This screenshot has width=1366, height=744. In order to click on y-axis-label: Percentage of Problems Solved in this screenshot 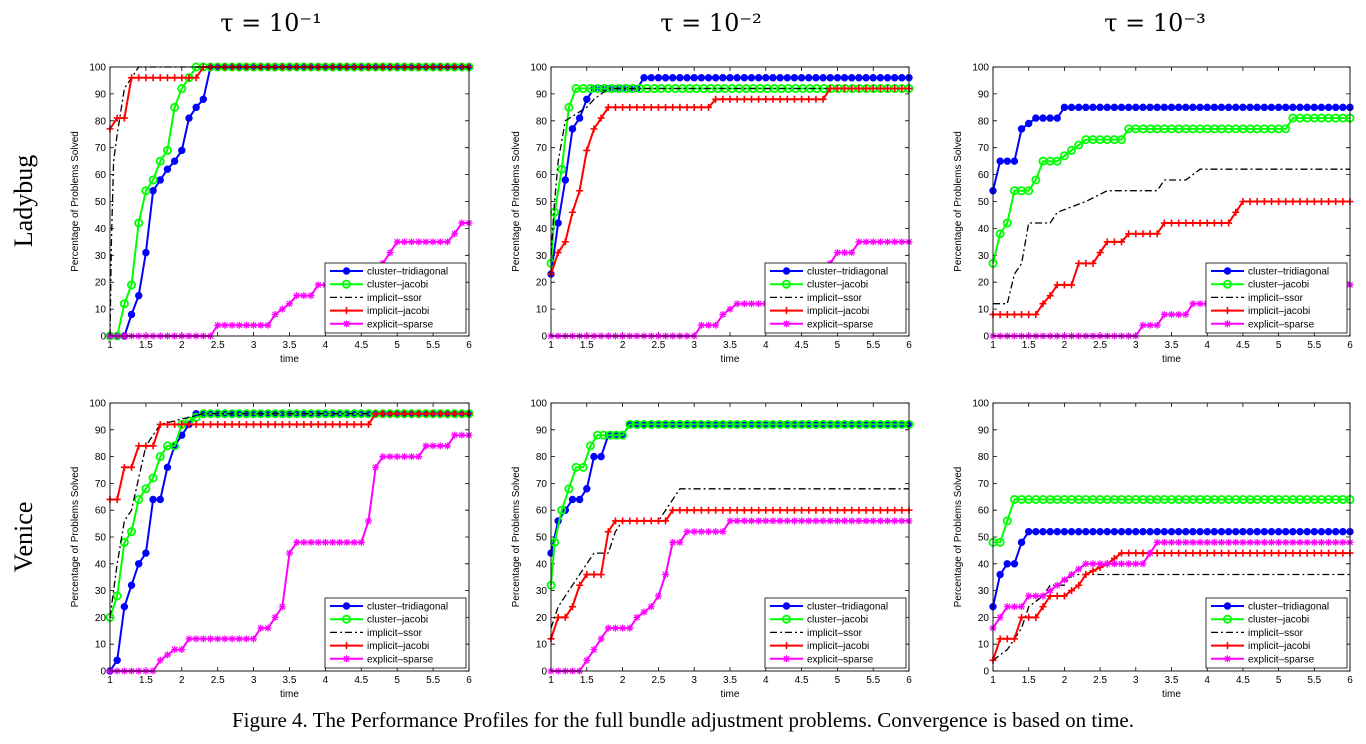, I will do `click(75, 537)`.